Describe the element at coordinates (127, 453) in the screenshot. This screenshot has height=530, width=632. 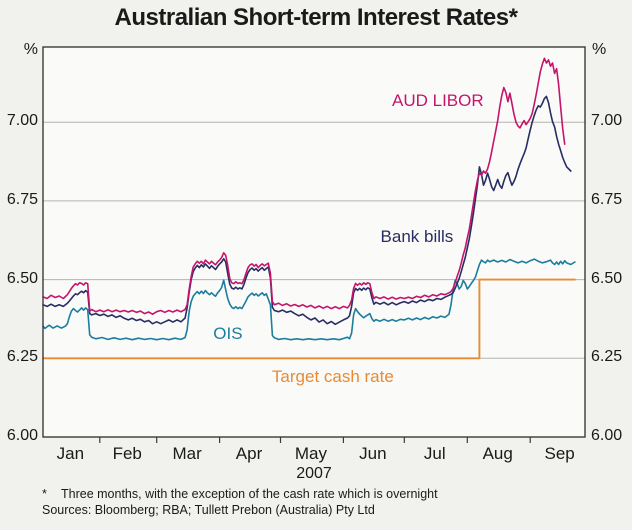
I see `x-month-label-feb: Feb` at that location.